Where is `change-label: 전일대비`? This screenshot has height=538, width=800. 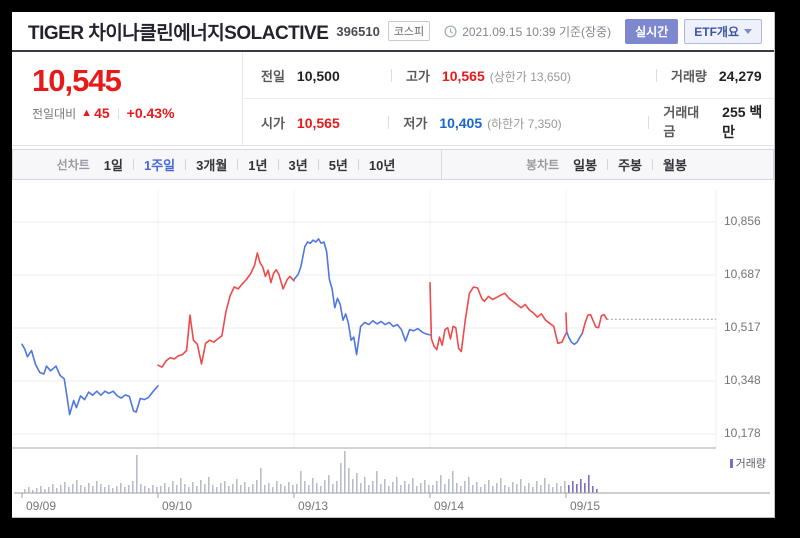 change-label: 전일대비 is located at coordinates (54, 113).